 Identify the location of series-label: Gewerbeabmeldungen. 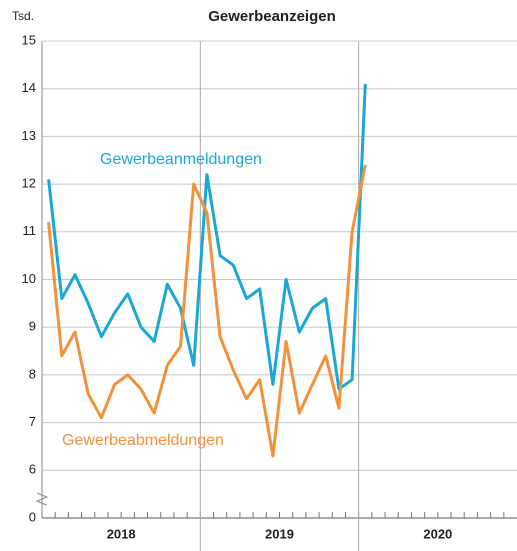
(143, 440).